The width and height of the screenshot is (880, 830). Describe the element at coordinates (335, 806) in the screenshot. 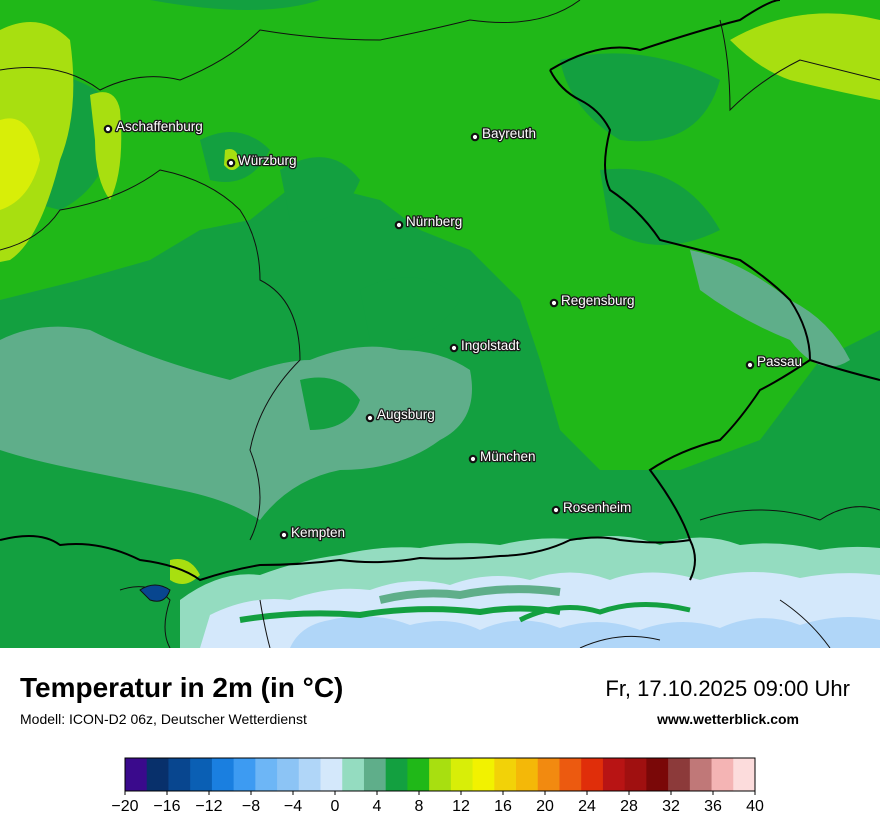

I see `colorbar-tick-label: 0` at that location.